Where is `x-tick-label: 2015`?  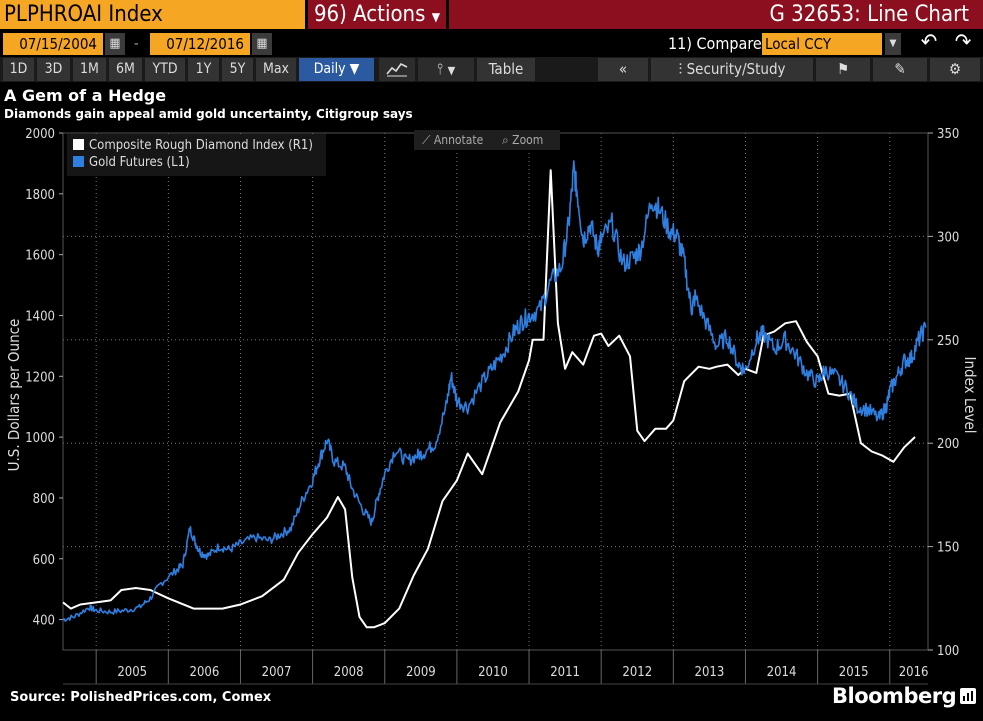
x-tick-label: 2015 is located at coordinates (854, 672).